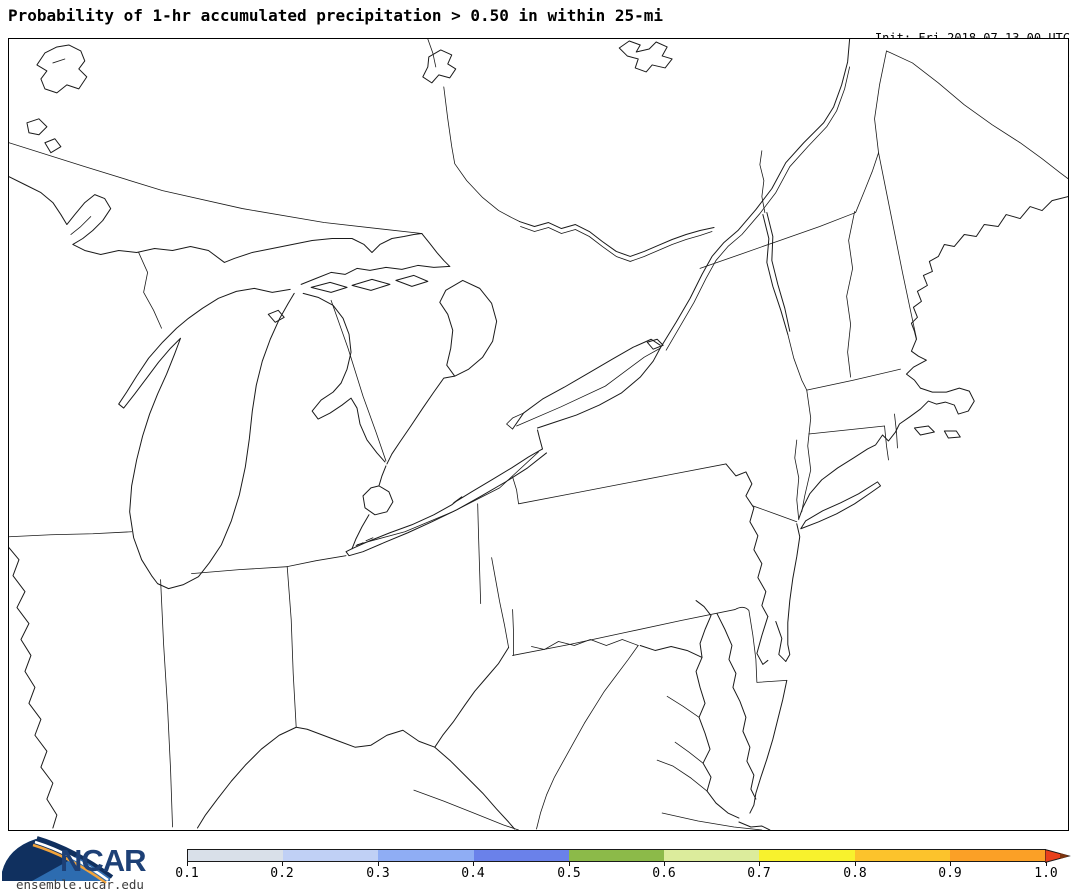 Image resolution: width=1080 pixels, height=895 pixels. Describe the element at coordinates (624, 632) in the screenshot. I see `border-mason-dixon` at that location.